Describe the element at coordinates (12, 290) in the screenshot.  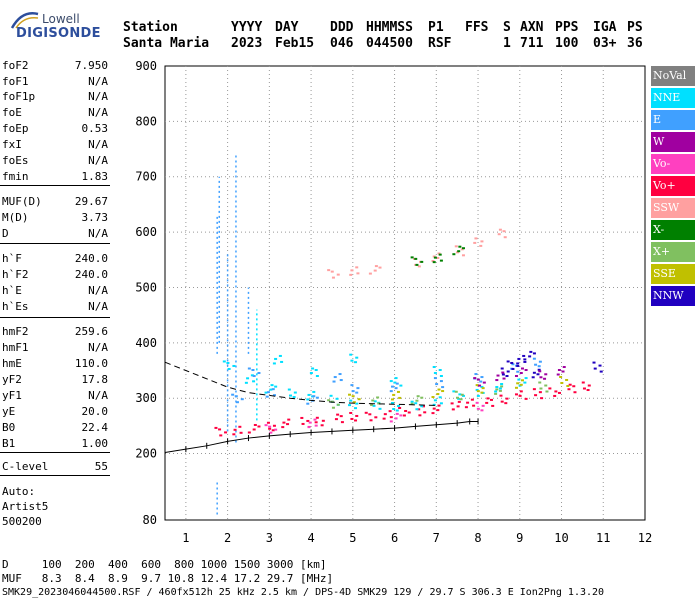
I see `param-name: h`E` at that location.